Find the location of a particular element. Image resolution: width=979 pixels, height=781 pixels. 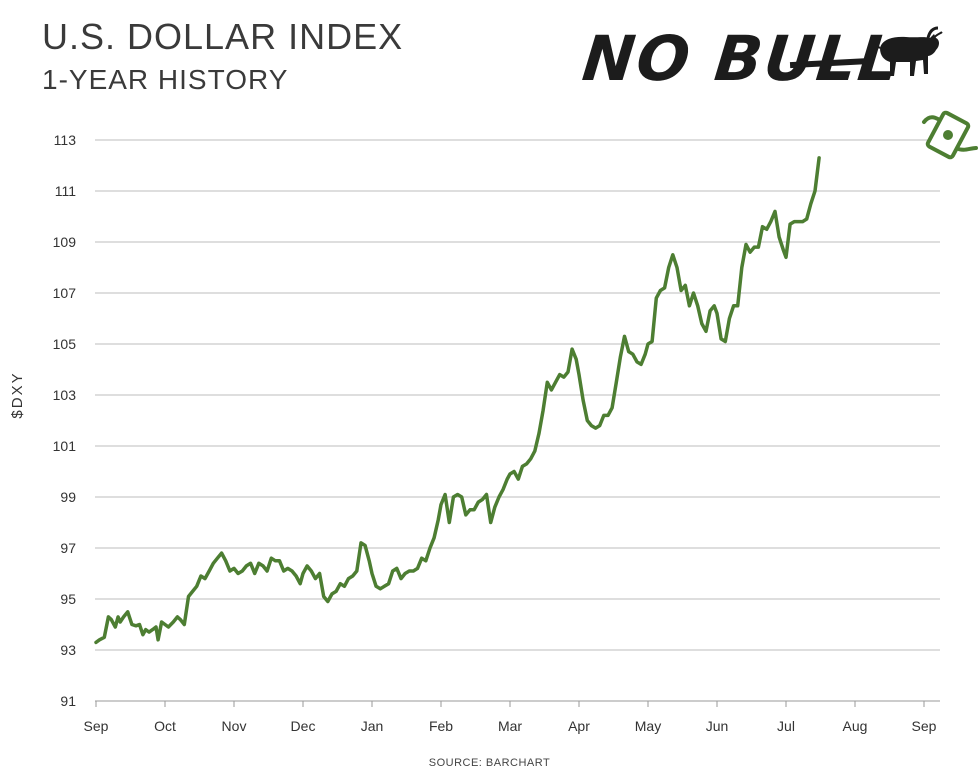

y-axis-label: $DXY is located at coordinates (17, 394).